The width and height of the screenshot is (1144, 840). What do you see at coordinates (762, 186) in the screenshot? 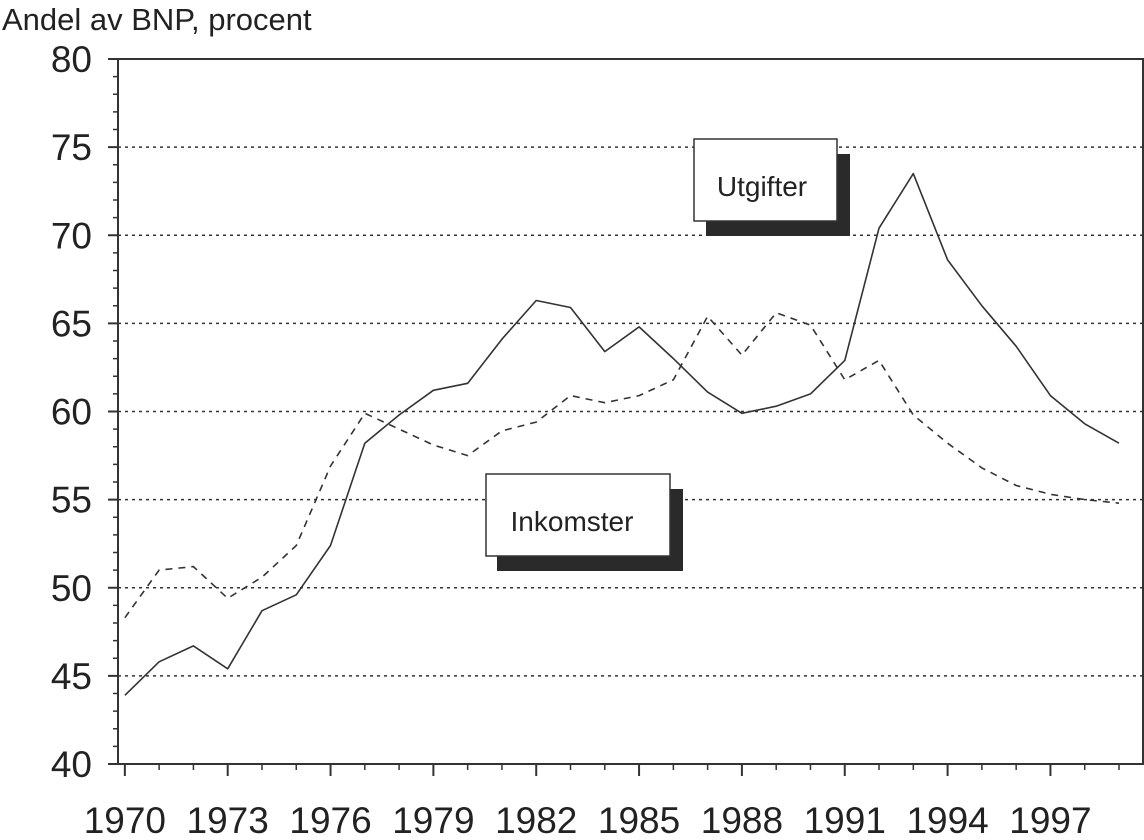
I see `utgifter-label: Utgifter` at bounding box center [762, 186].